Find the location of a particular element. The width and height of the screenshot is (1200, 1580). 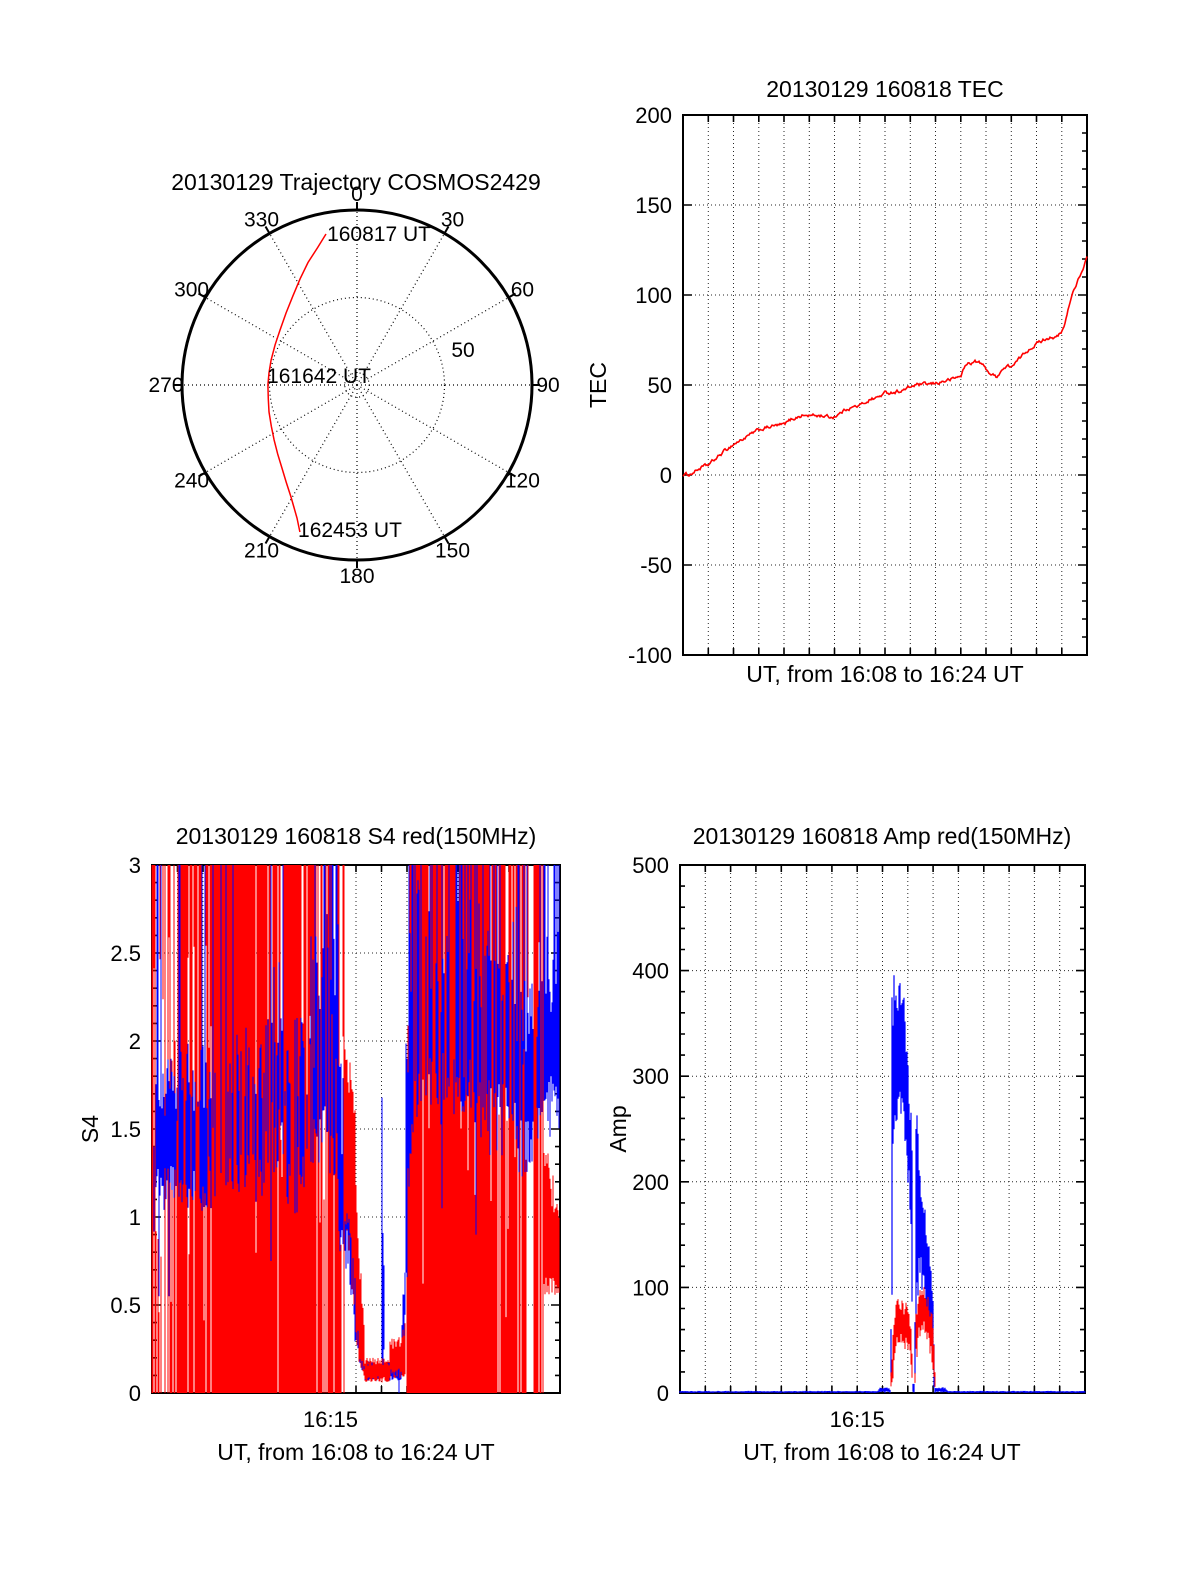

amp-ytick-label: 400 is located at coordinates (650, 971).